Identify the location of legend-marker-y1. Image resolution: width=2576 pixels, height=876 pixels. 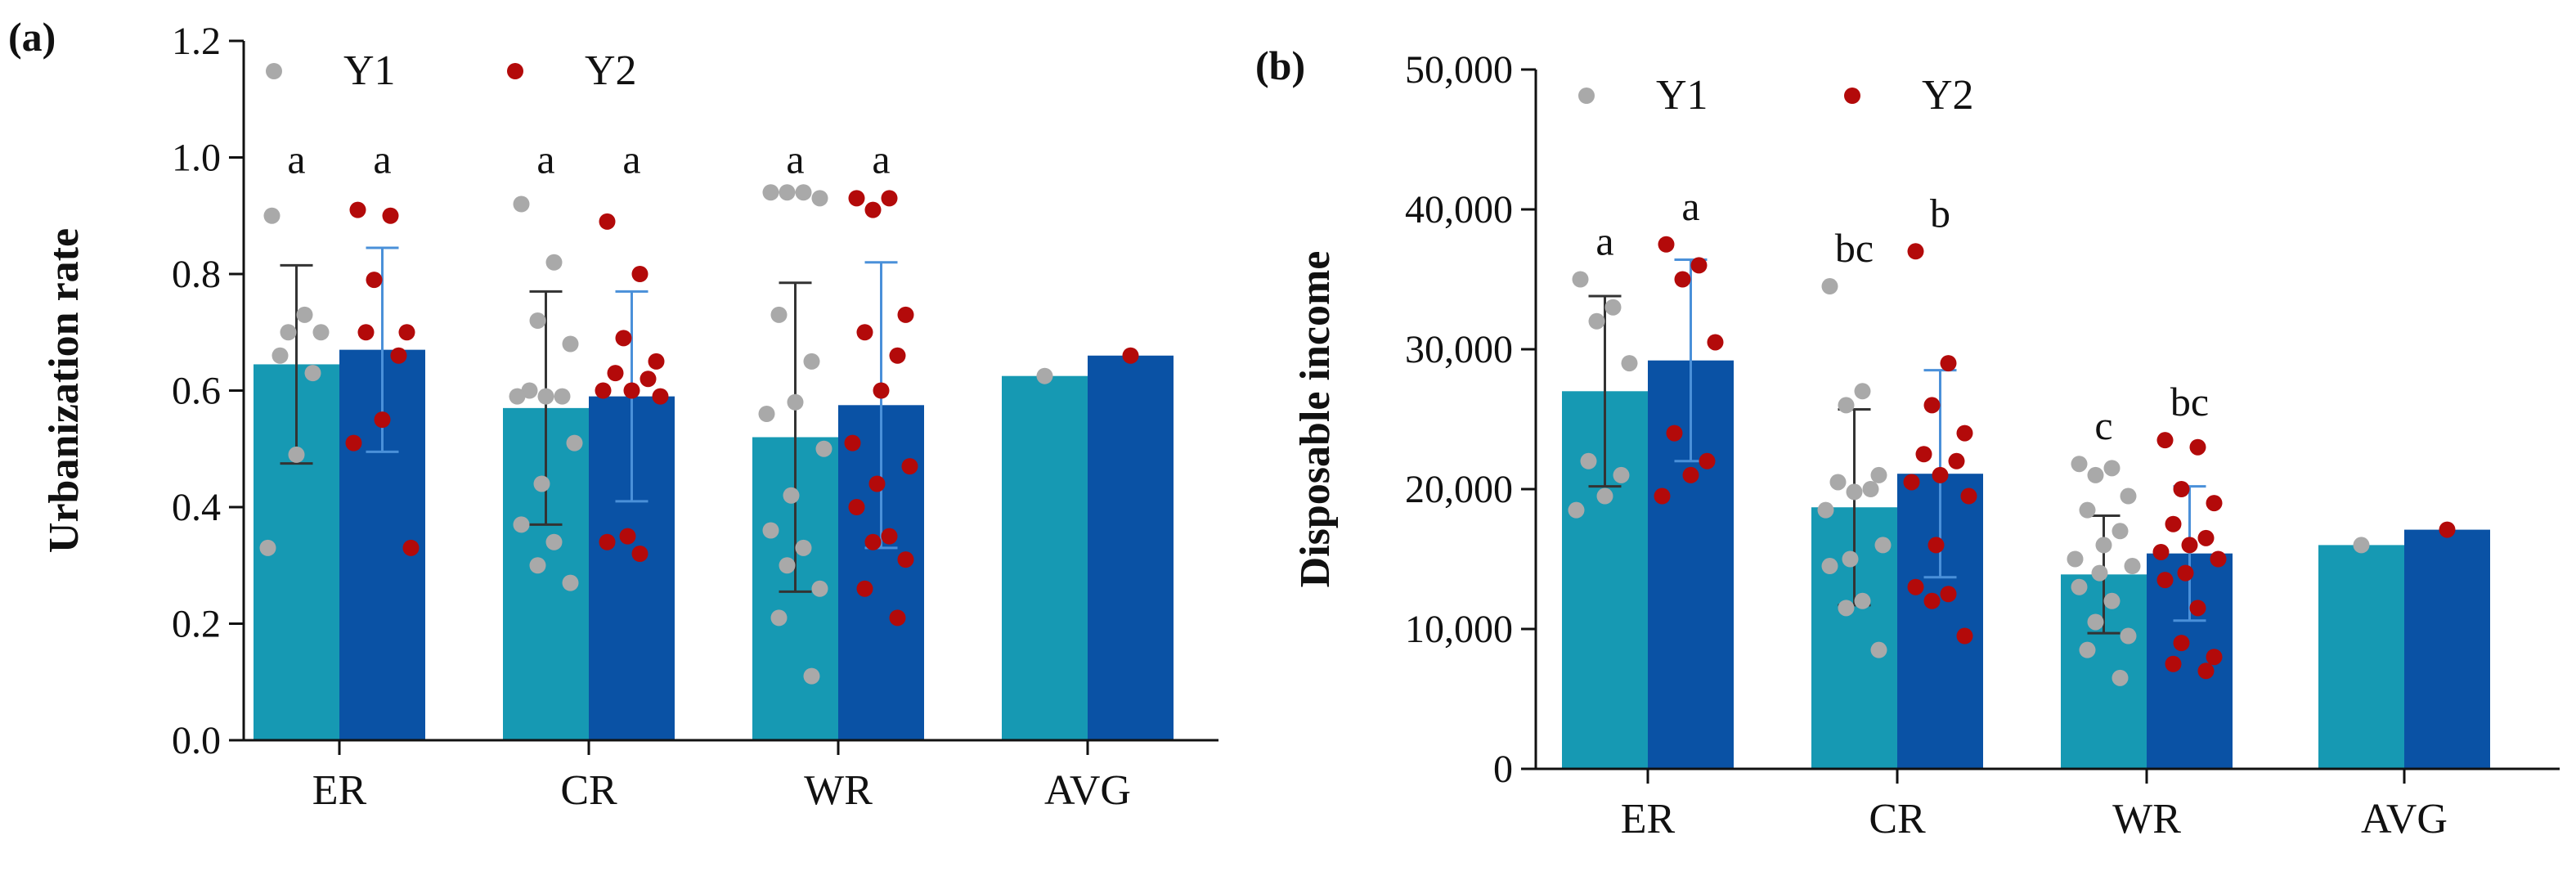
(1586, 96).